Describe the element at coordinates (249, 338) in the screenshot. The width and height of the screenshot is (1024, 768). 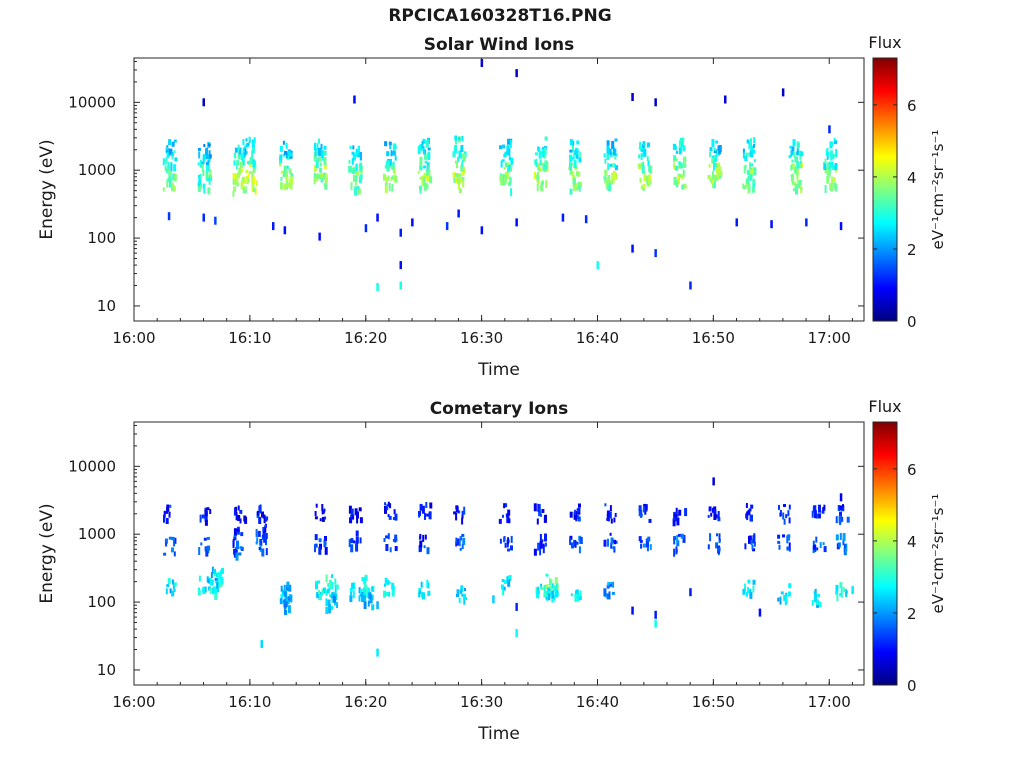
I see `x-tick-label: 16:10` at that location.